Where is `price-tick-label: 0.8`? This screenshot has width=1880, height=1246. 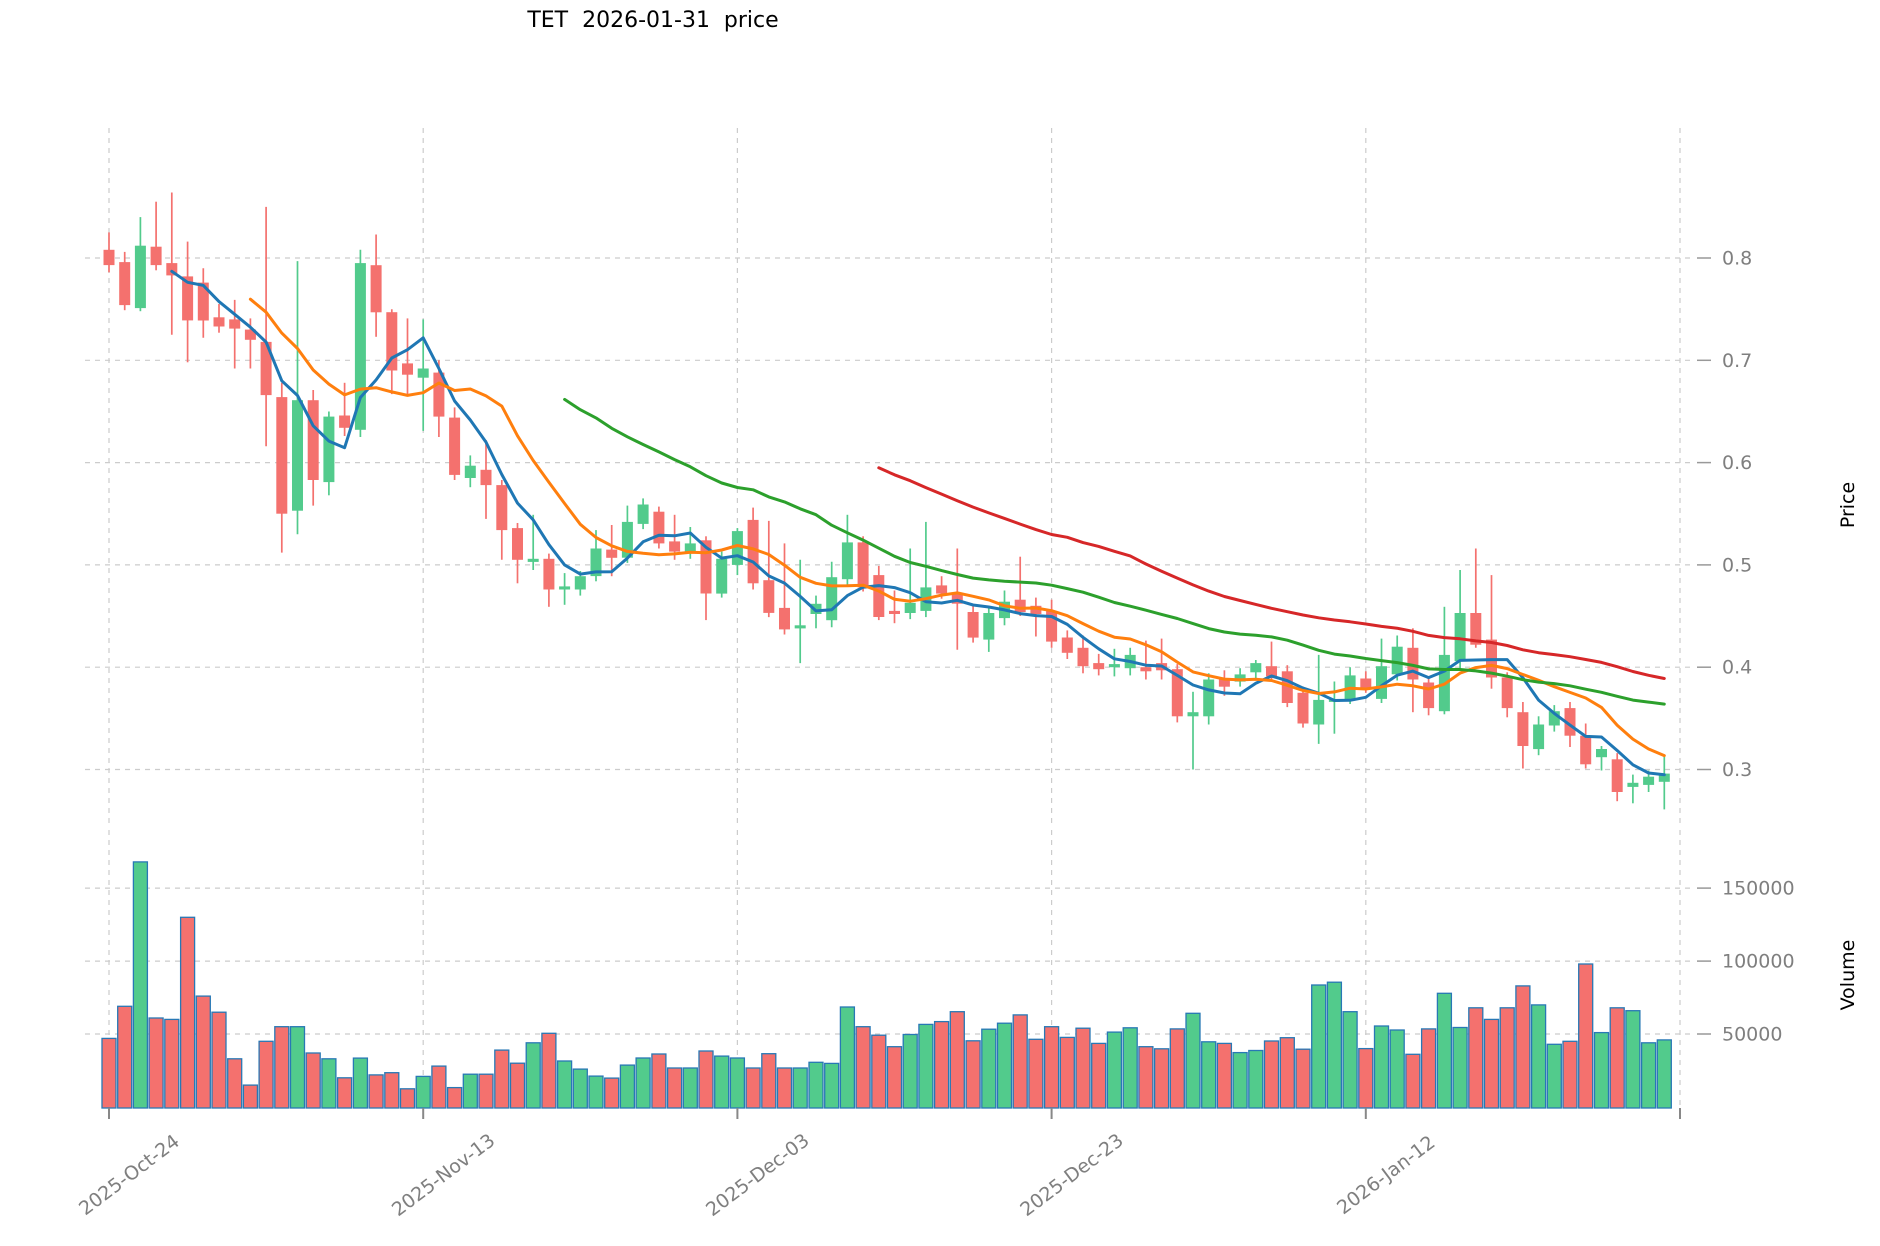
price-tick-label: 0.8 is located at coordinates (1737, 259).